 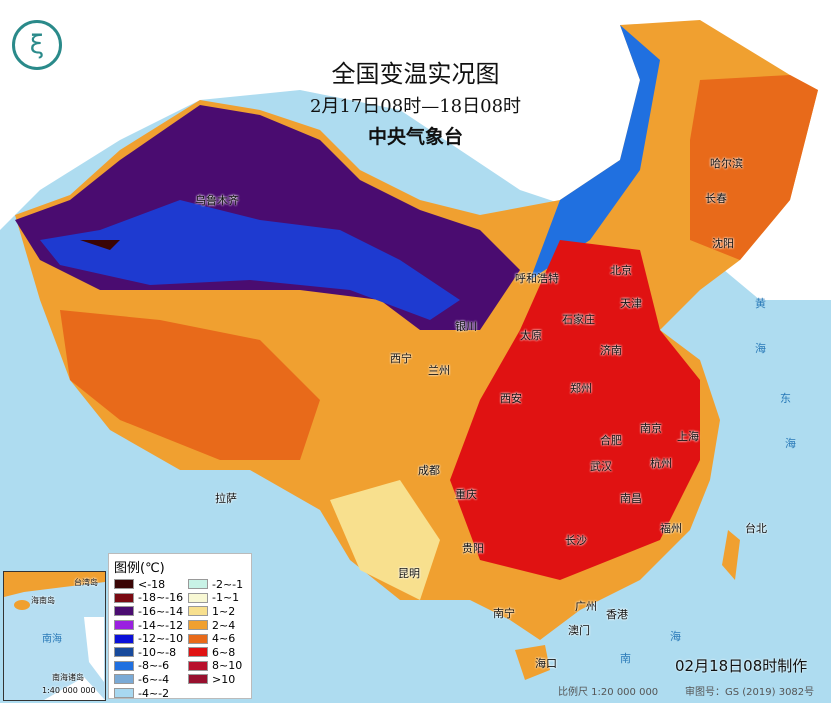 What do you see at coordinates (219, 584) in the screenshot?
I see `legend-item: -2~-1` at bounding box center [219, 584].